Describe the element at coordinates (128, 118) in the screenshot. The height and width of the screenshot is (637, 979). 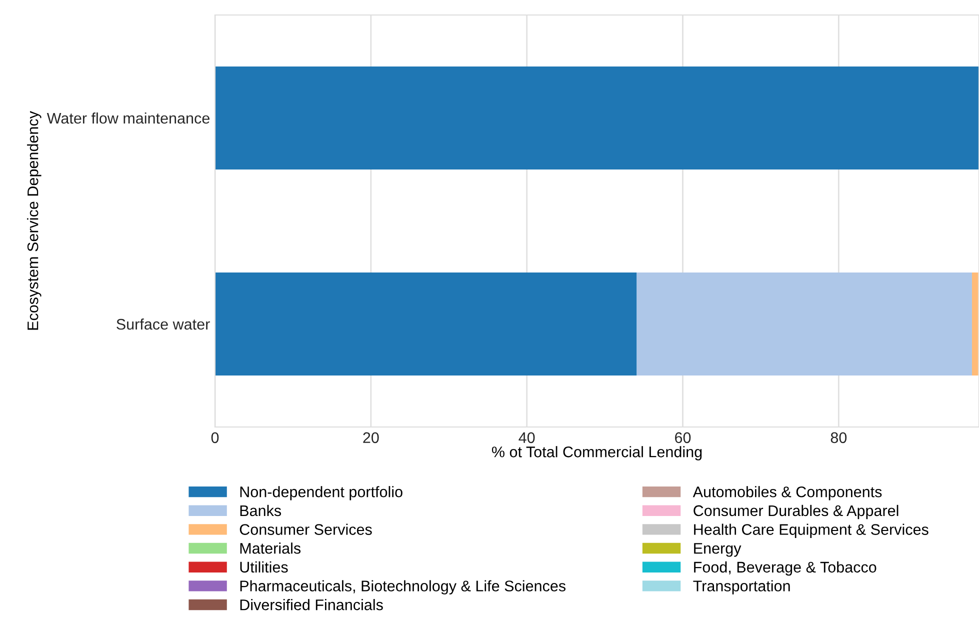
I see `y-tick-label: Water flow maintenance` at that location.